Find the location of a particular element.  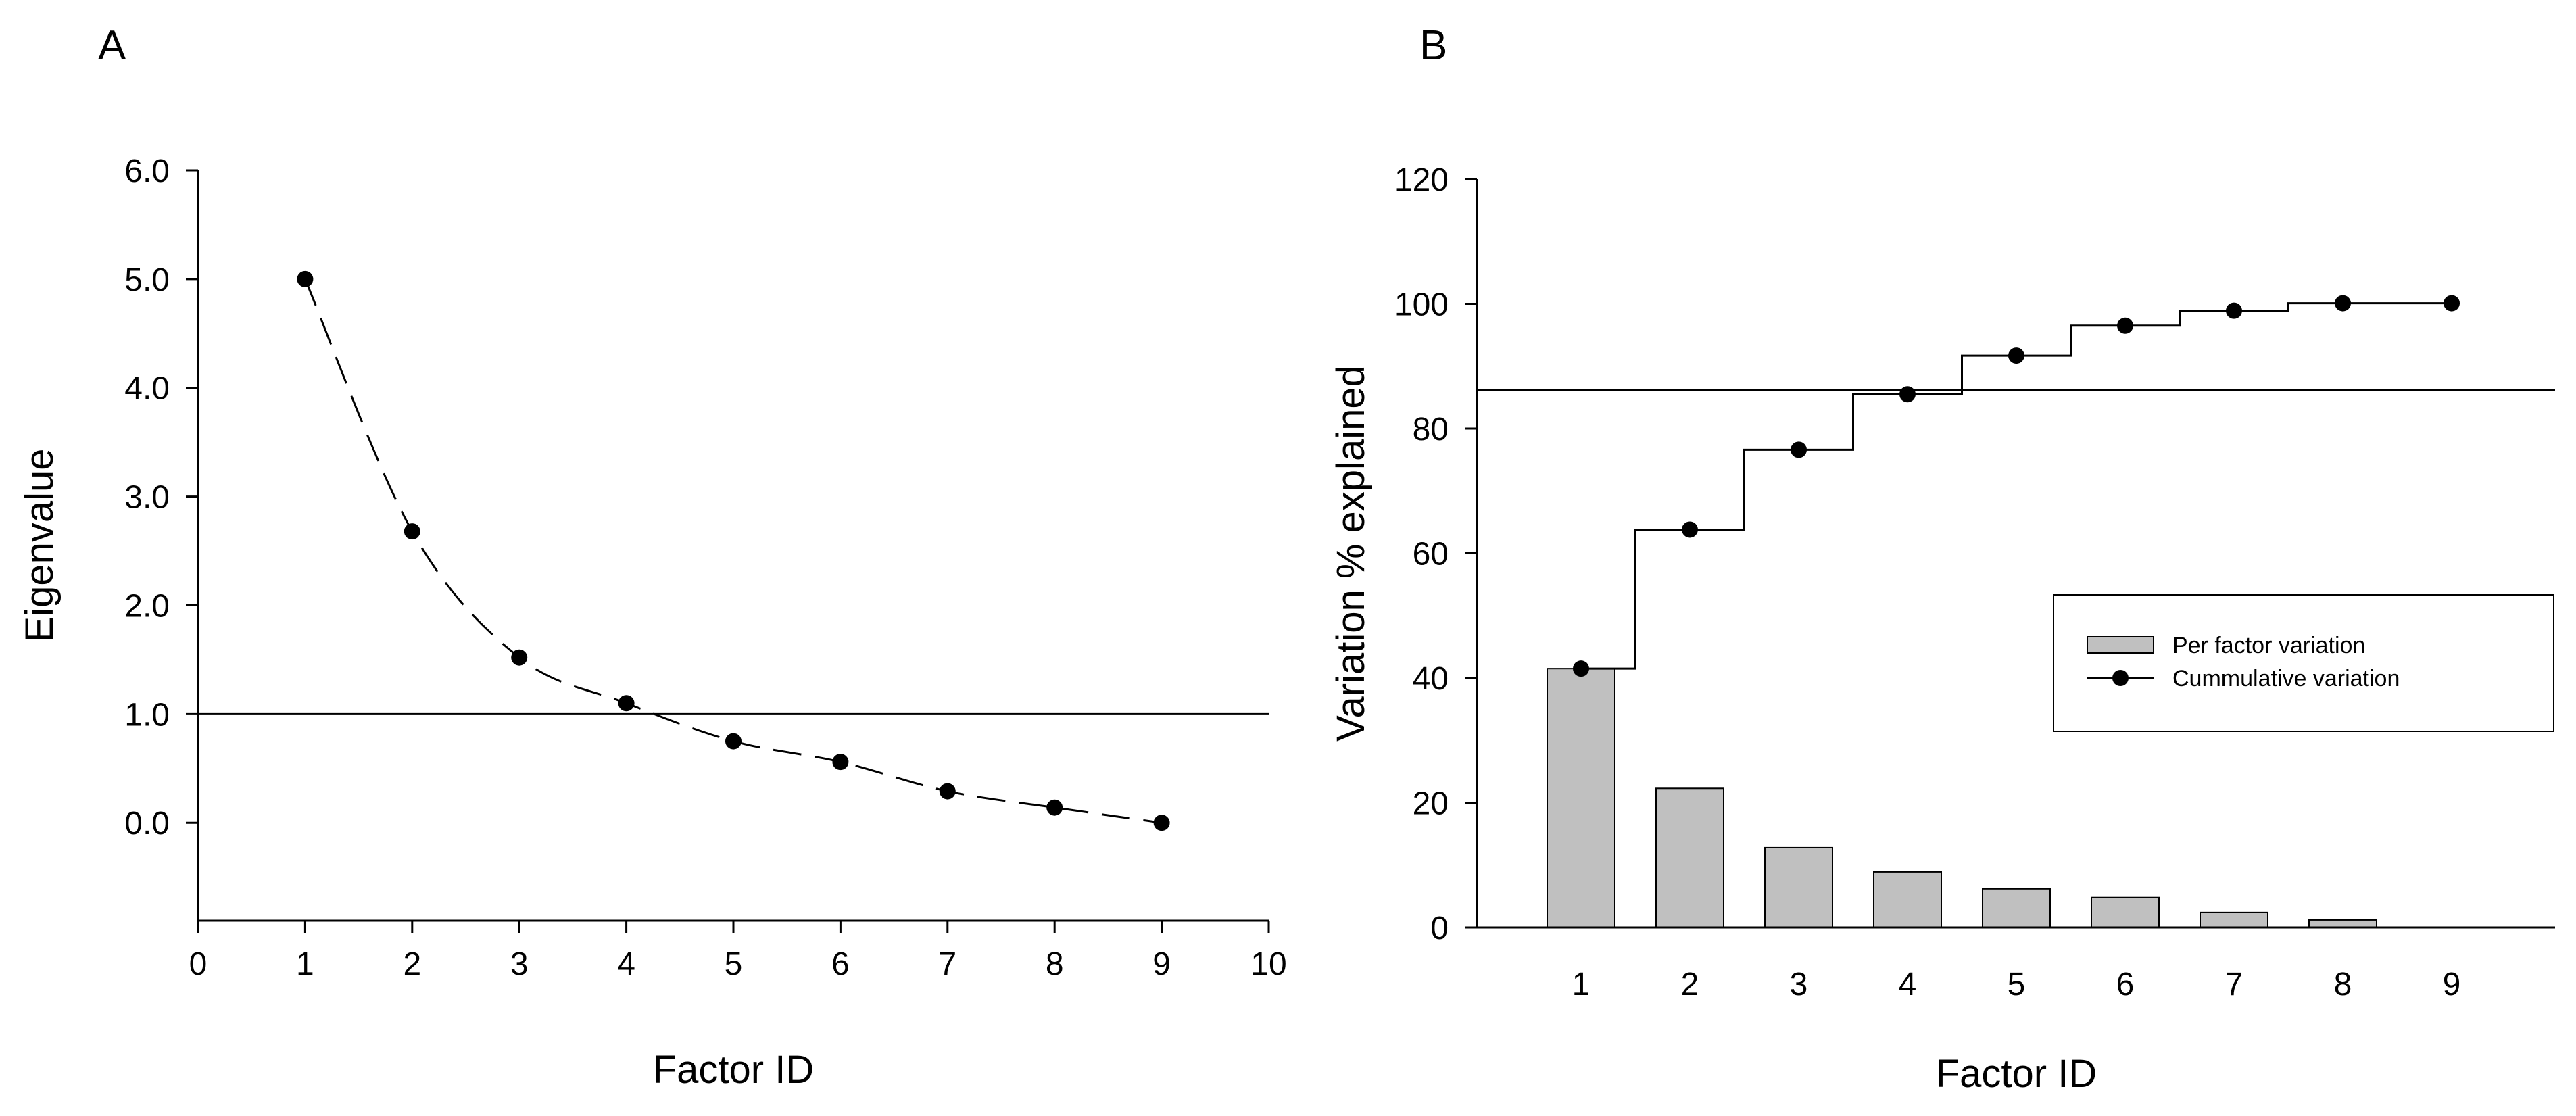

y-tick-label: 0 is located at coordinates (1439, 928).